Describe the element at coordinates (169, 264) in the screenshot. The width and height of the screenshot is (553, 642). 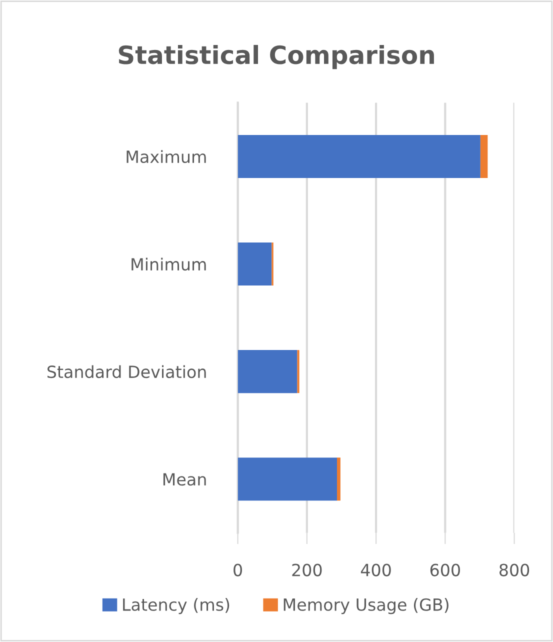
I see `y-tick-label: Minimum` at that location.